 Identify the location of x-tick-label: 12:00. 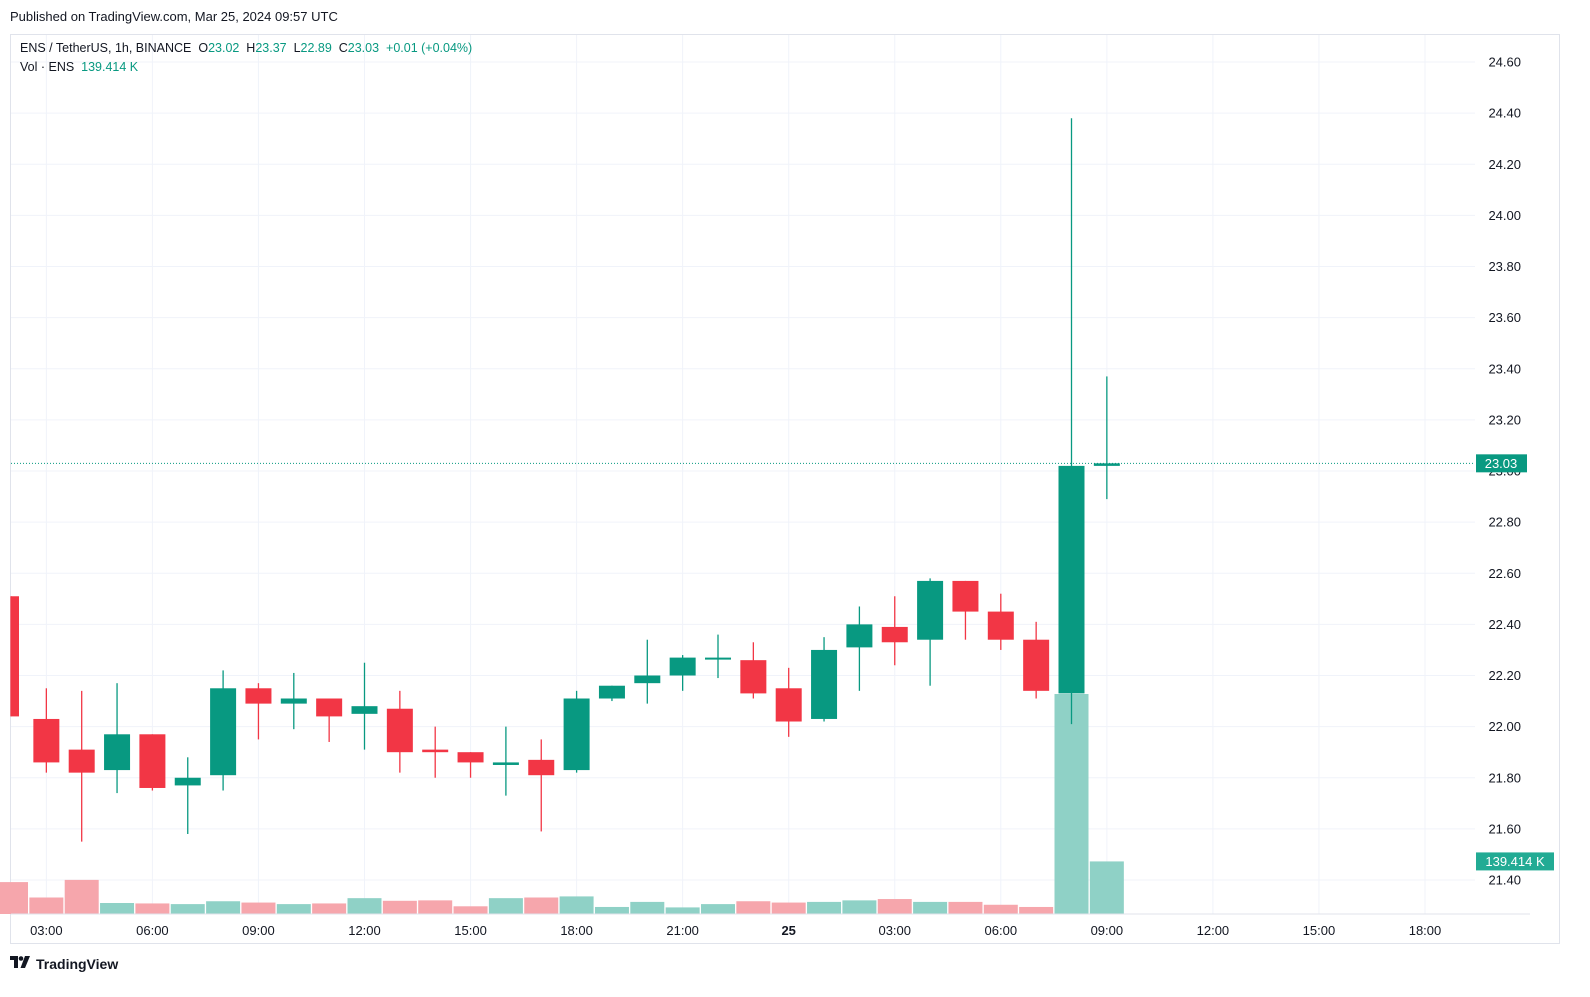
(364, 930).